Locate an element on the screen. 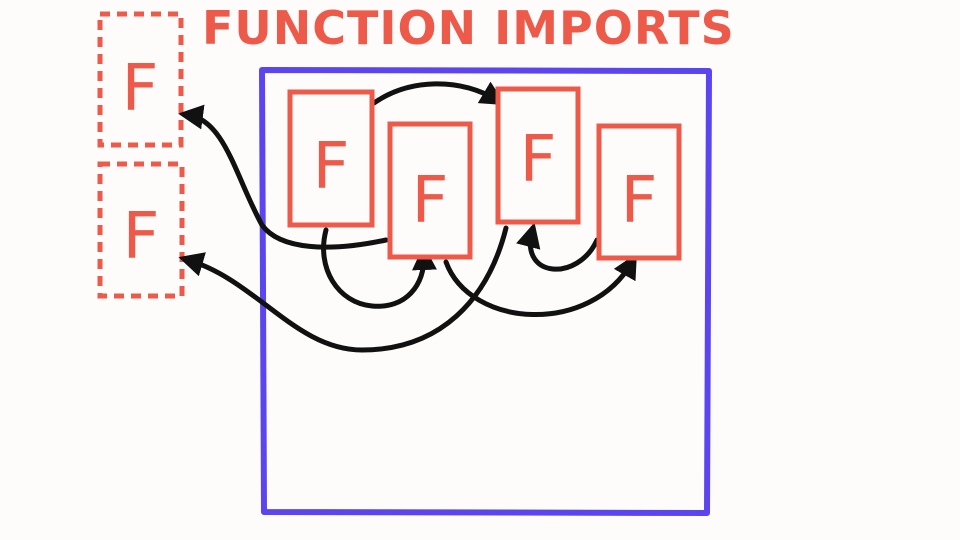  function-box-4: F is located at coordinates (639, 192).